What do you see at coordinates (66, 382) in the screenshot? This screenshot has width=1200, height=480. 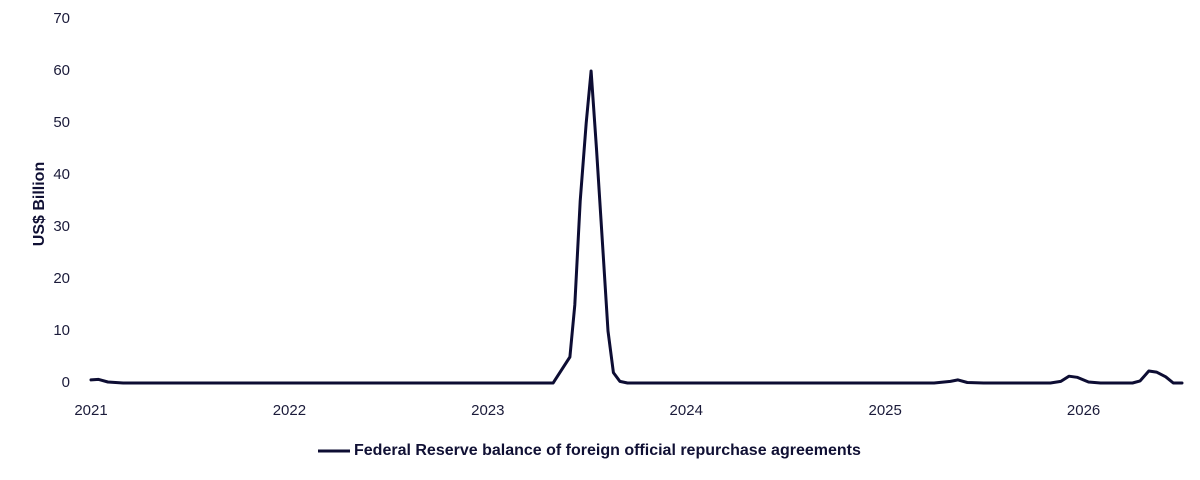 I see `y-tick-label: 0` at bounding box center [66, 382].